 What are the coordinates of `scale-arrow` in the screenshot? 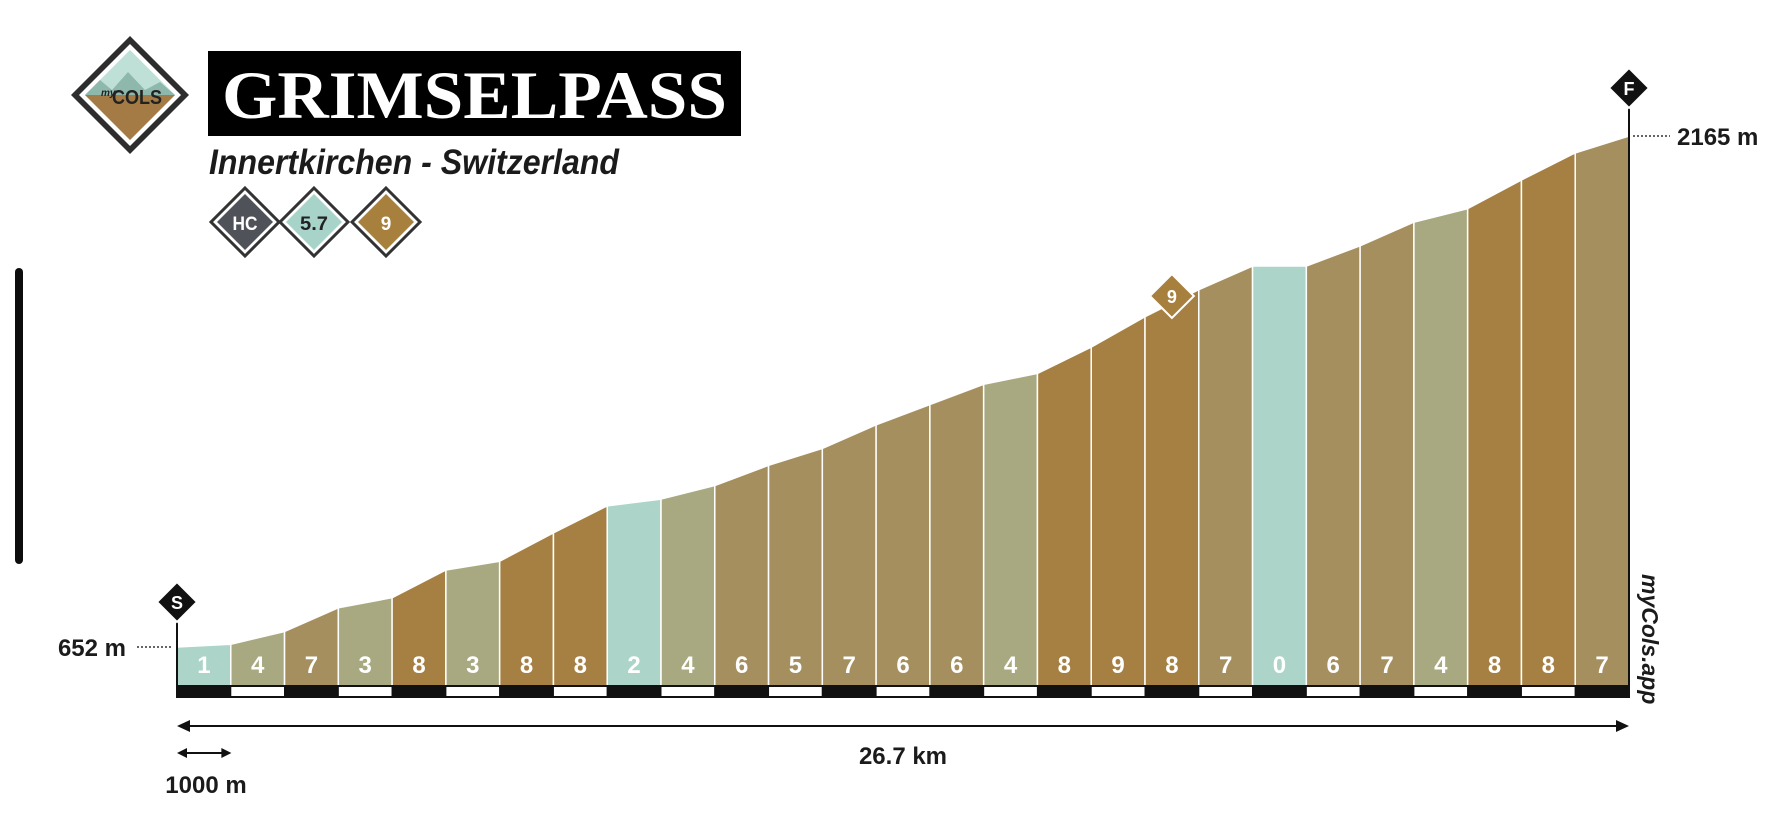 It's located at (204, 753).